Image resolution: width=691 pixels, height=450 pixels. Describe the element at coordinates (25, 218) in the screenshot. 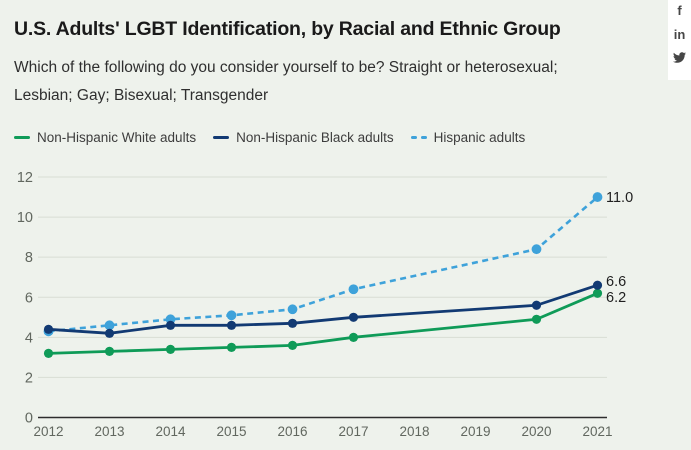

I see `y-tick-label: 10` at that location.